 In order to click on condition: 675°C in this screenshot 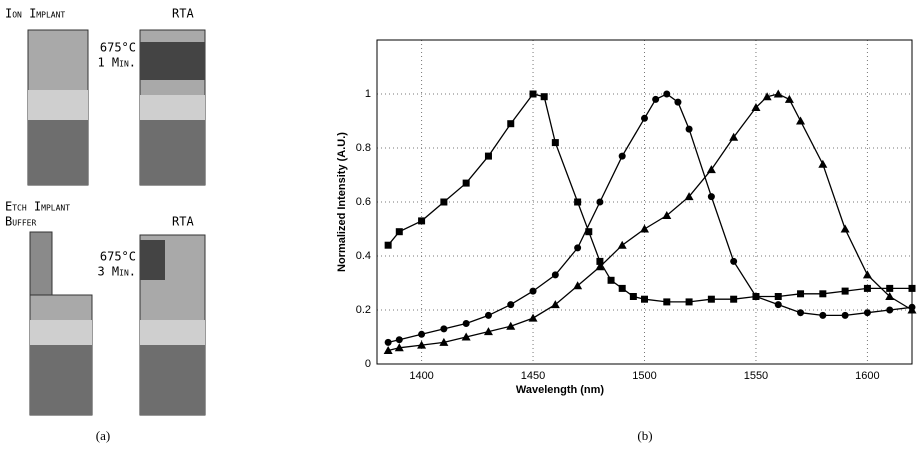, I will do `click(118, 257)`.